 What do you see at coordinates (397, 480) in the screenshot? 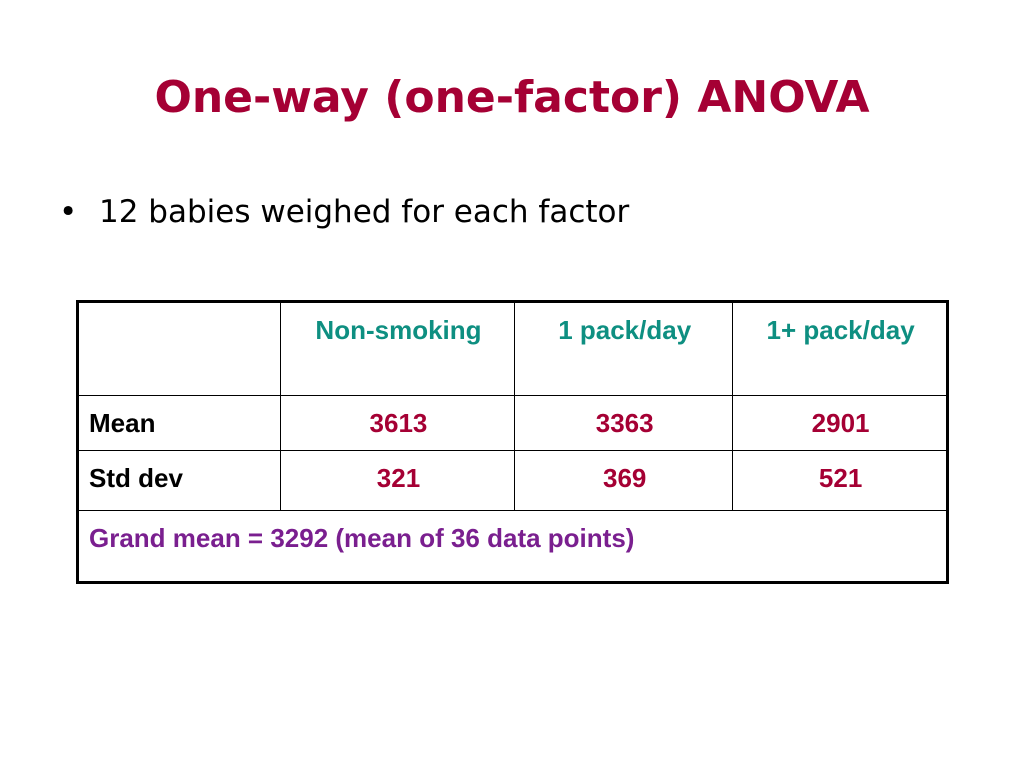
I see `std-non-smoking: 321` at bounding box center [397, 480].